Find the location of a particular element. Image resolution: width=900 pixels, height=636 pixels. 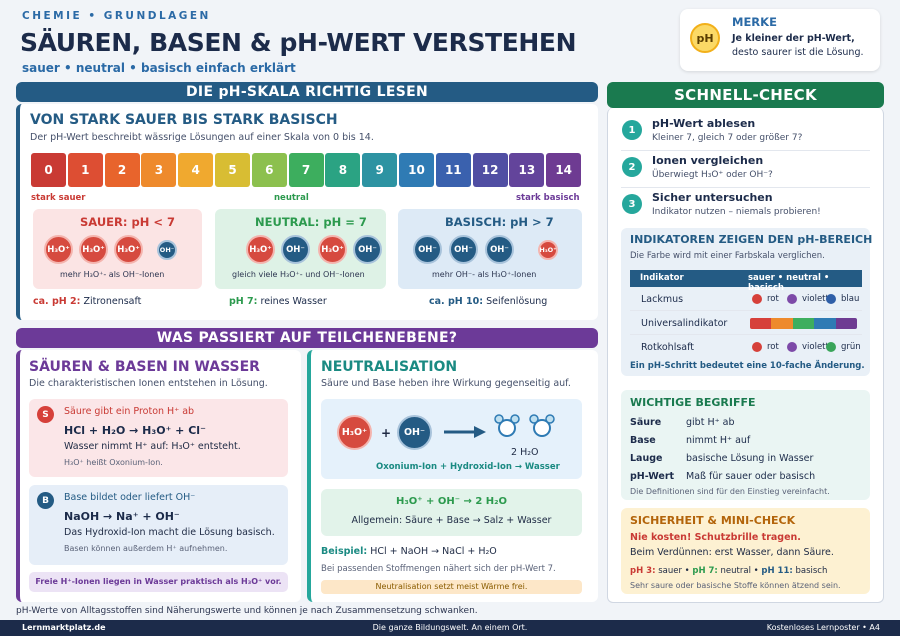

basic-title: BASISCH: pH > 7 is located at coordinates (499, 222).